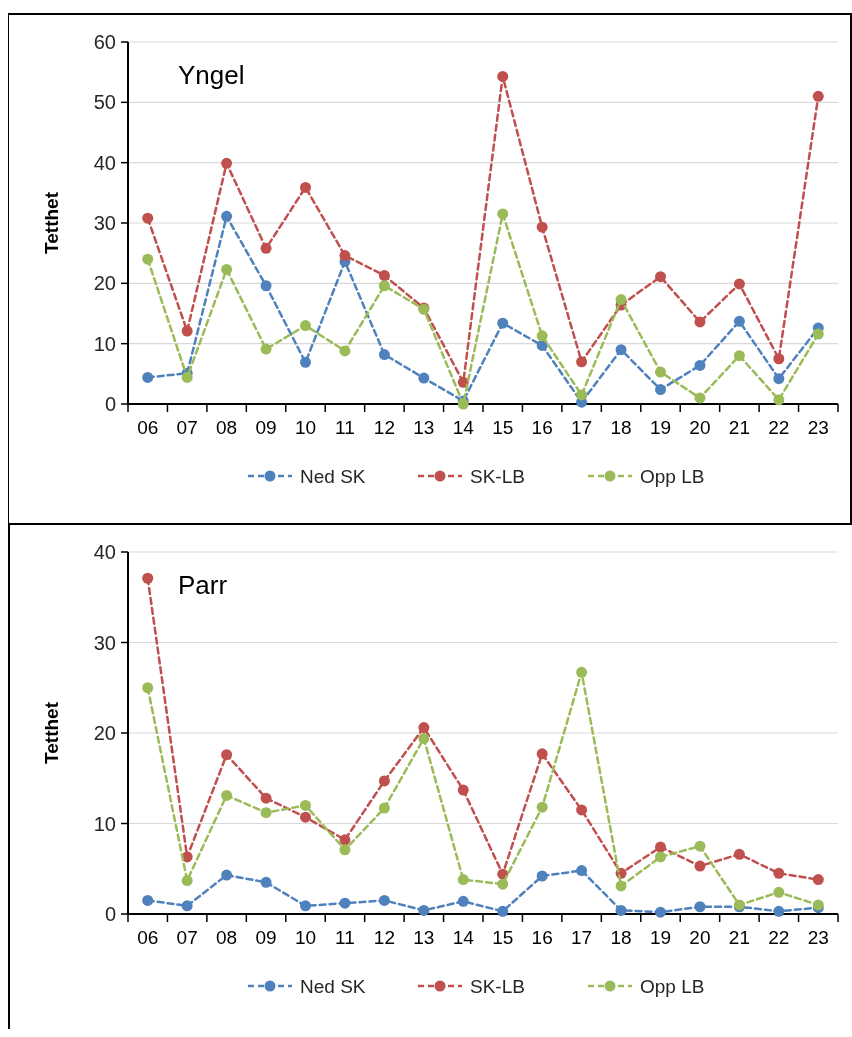 Image resolution: width=852 pixels, height=1037 pixels. I want to click on text: Parr, so click(203, 585).